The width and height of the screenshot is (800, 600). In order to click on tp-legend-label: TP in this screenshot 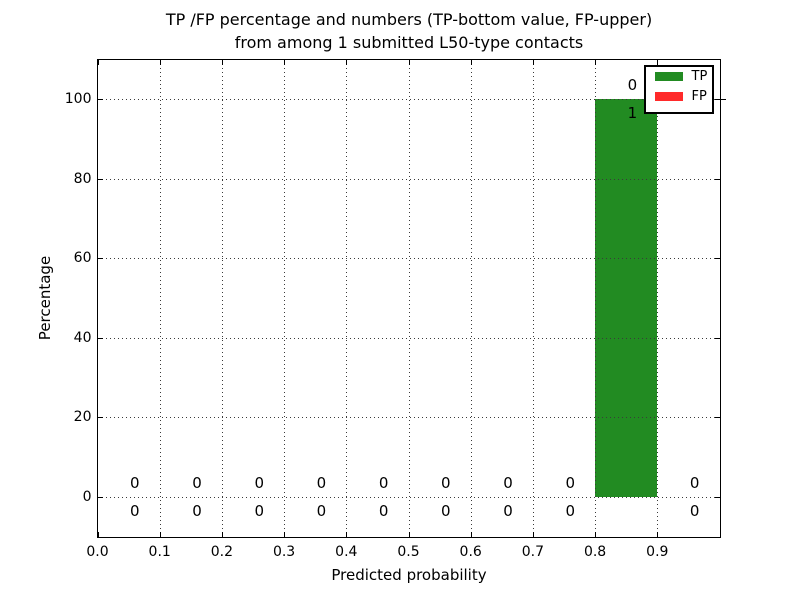, I will do `click(699, 76)`.